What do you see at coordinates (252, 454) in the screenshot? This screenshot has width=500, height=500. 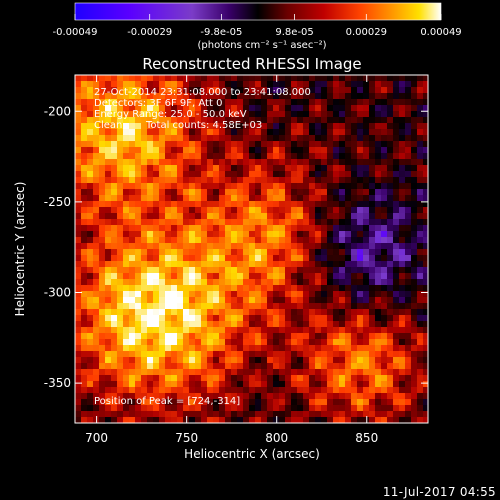 I see `x-axis-label: Heliocentric X (arcsec)` at bounding box center [252, 454].